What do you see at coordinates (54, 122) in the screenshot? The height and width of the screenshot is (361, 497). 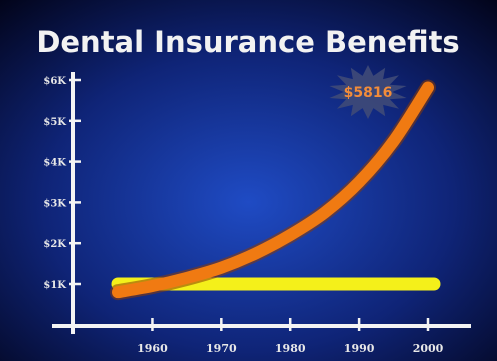 I see `y-tick-label: $5K` at bounding box center [54, 122].